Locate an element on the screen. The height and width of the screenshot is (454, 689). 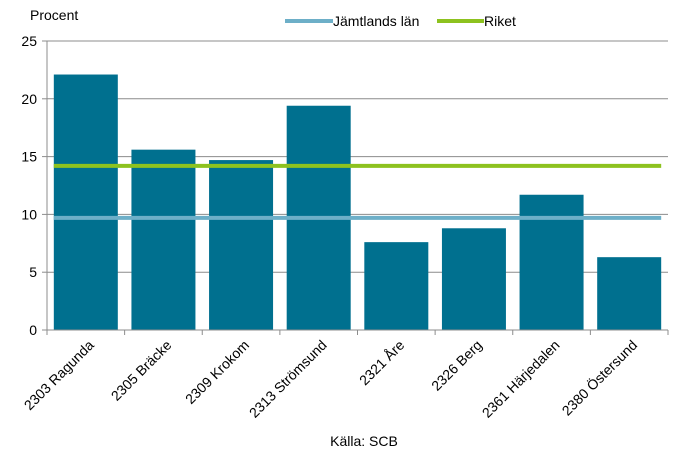
y-tick-label: 0 is located at coordinates (33, 330).